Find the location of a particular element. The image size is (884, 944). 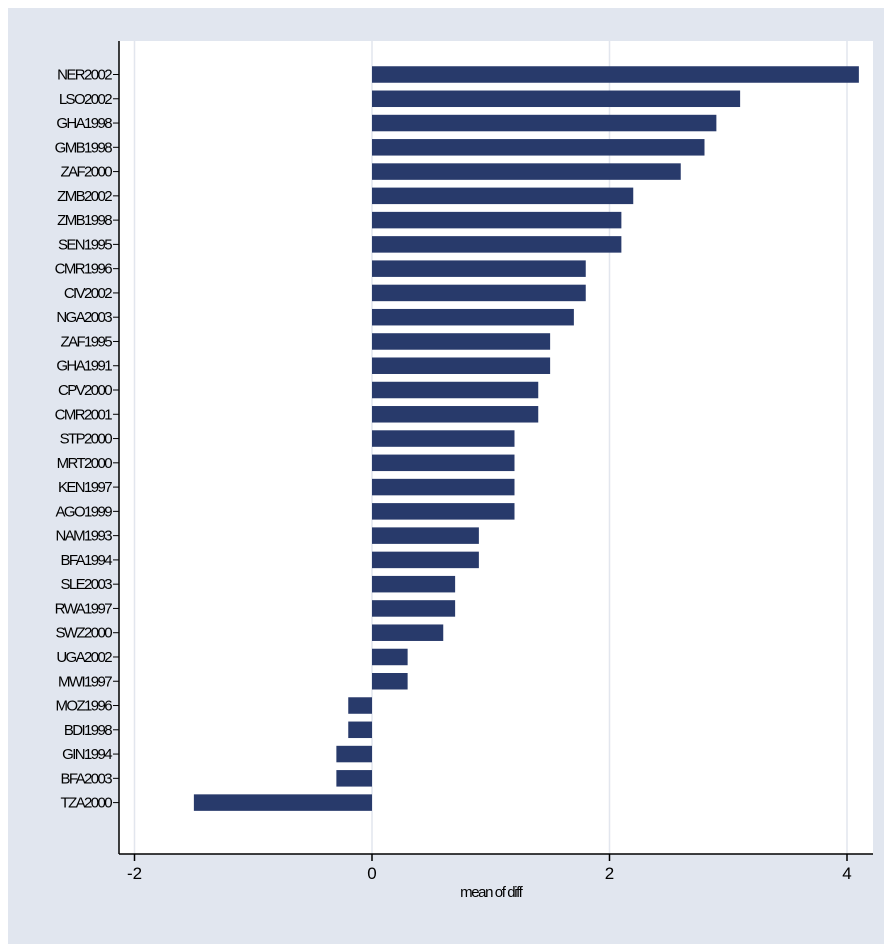

x-tick-label: 0 is located at coordinates (371, 873).